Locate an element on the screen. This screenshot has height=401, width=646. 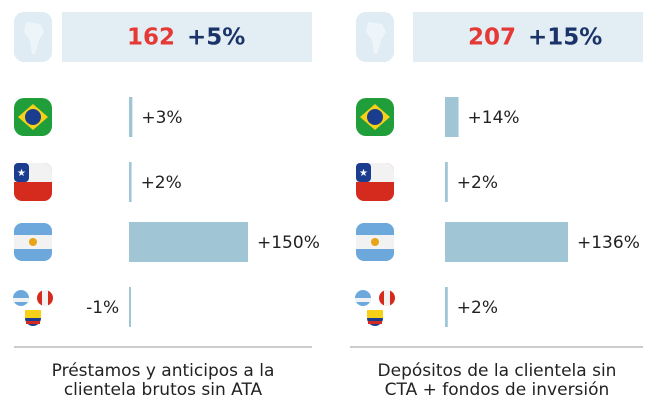
value-label: +136% is located at coordinates (608, 243).